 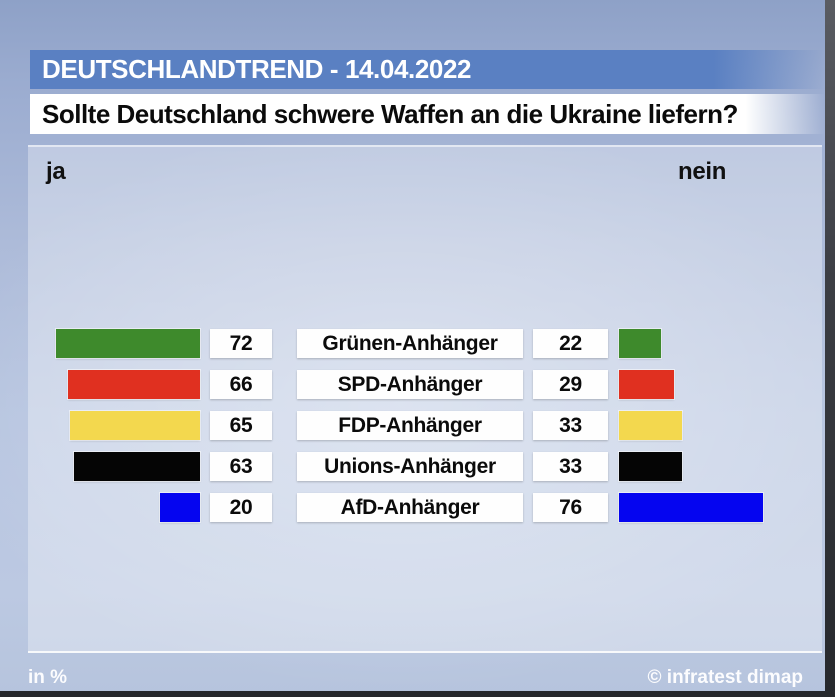 I want to click on party-label: SPD-Anhänger, so click(x=410, y=384).